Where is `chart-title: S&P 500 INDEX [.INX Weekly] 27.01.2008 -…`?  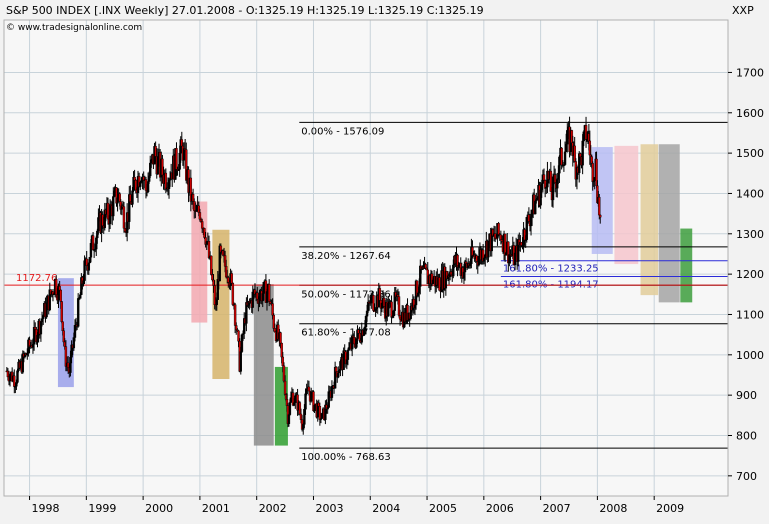
chart-title: S&P 500 INDEX [.INX Weekly] 27.01.2008 -… is located at coordinates (245, 10).